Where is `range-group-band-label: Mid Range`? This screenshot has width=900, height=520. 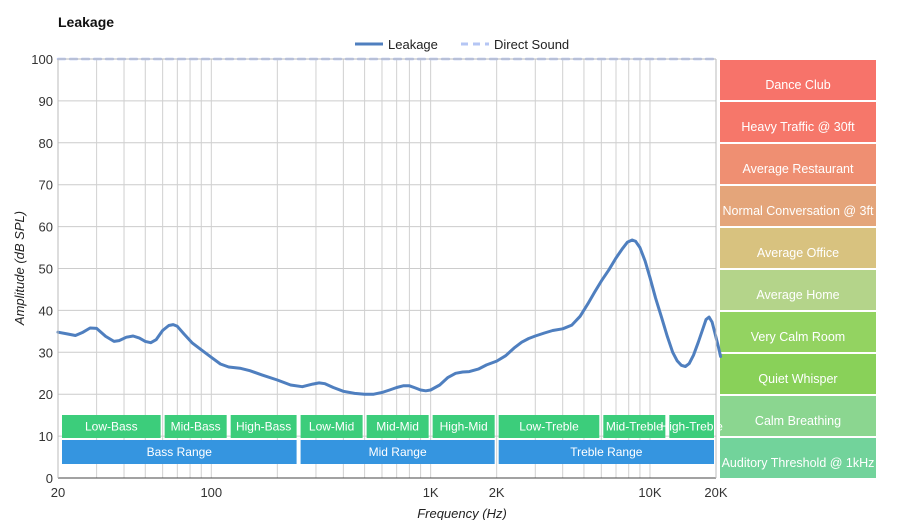 range-group-band-label: Mid Range is located at coordinates (398, 452).